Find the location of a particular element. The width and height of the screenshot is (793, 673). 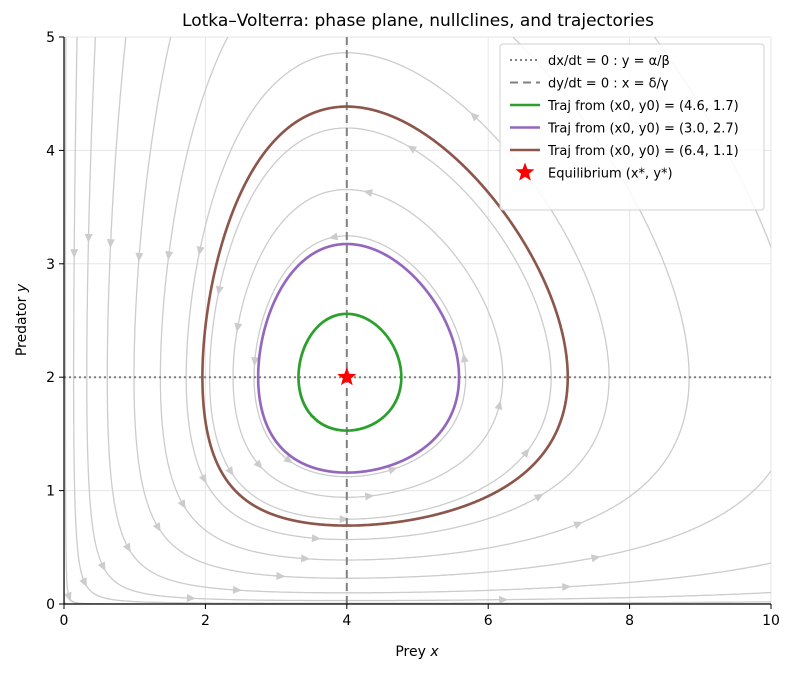

legend-label: dx/dt = 0 : y = α/β is located at coordinates (609, 61).